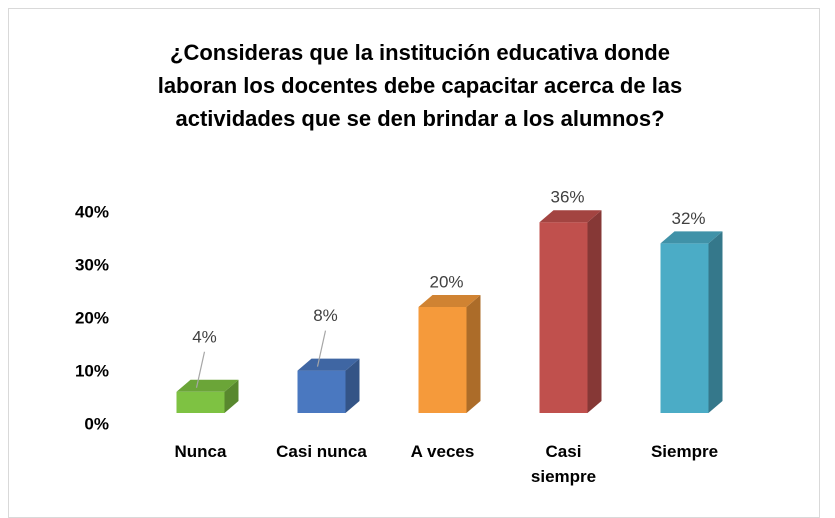 This screenshot has width=835, height=518. What do you see at coordinates (92, 264) in the screenshot?
I see `y-tick-label: 30%` at bounding box center [92, 264].